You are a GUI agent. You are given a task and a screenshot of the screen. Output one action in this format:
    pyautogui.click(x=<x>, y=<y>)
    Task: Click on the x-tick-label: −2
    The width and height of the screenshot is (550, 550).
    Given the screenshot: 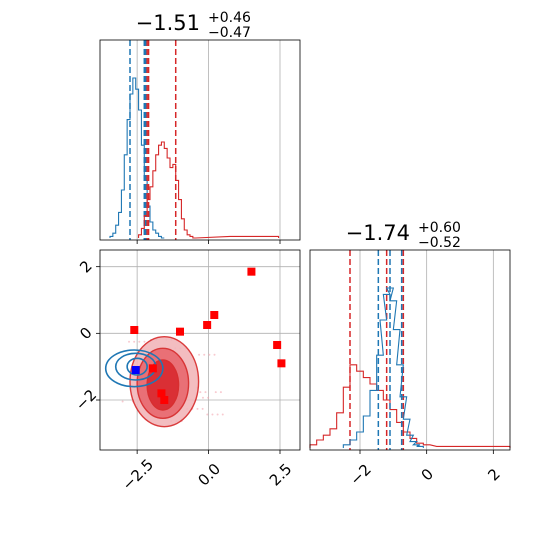 What is the action you would take?
    pyautogui.click(x=361, y=475)
    